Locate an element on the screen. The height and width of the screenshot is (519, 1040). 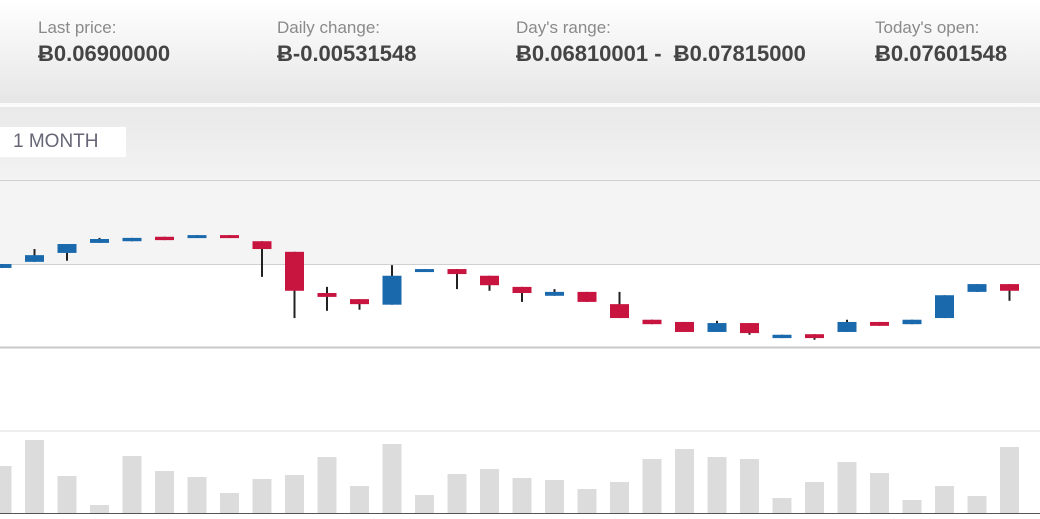
stat-label: Today's open: is located at coordinates (927, 27).